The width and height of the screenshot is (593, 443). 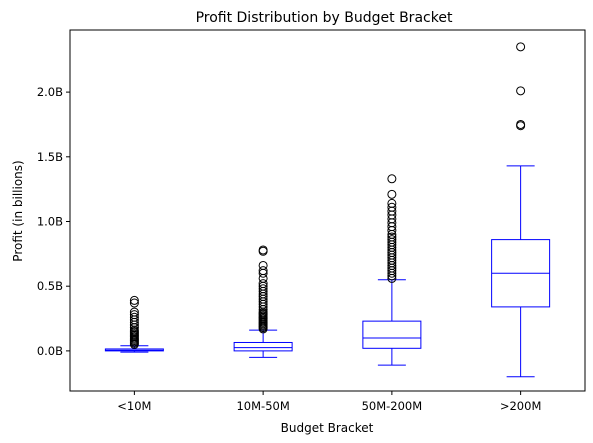 I want to click on y-tick-label: 1.5B, so click(x=50, y=157).